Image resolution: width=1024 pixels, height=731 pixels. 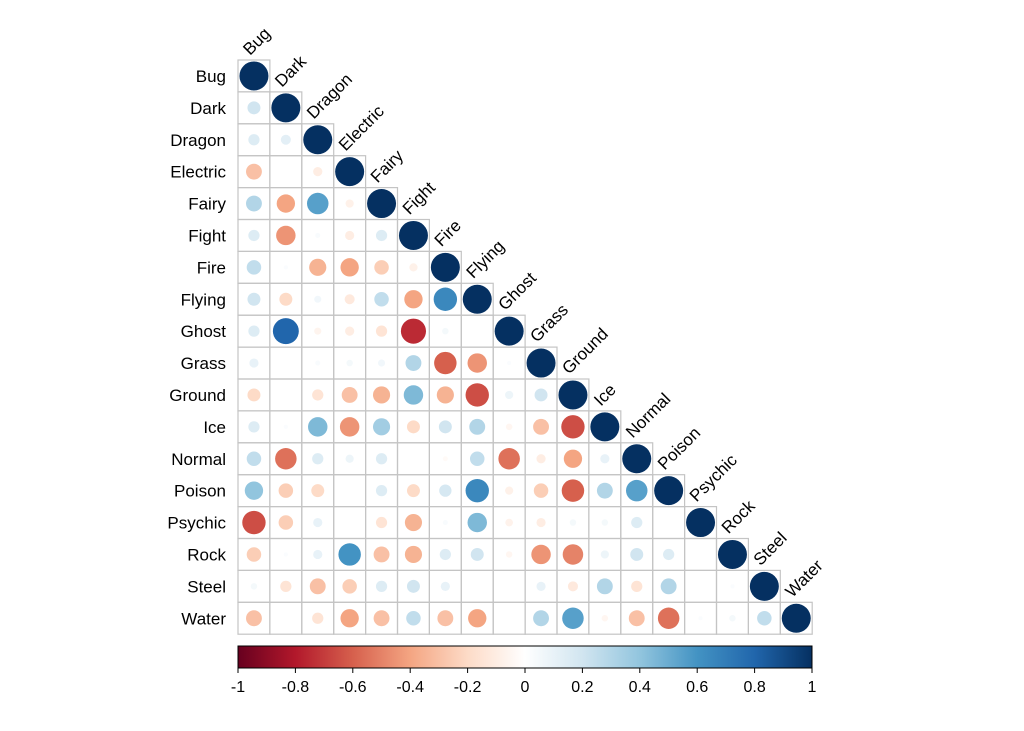 What do you see at coordinates (525, 657) in the screenshot?
I see `colorbar-gradient` at bounding box center [525, 657].